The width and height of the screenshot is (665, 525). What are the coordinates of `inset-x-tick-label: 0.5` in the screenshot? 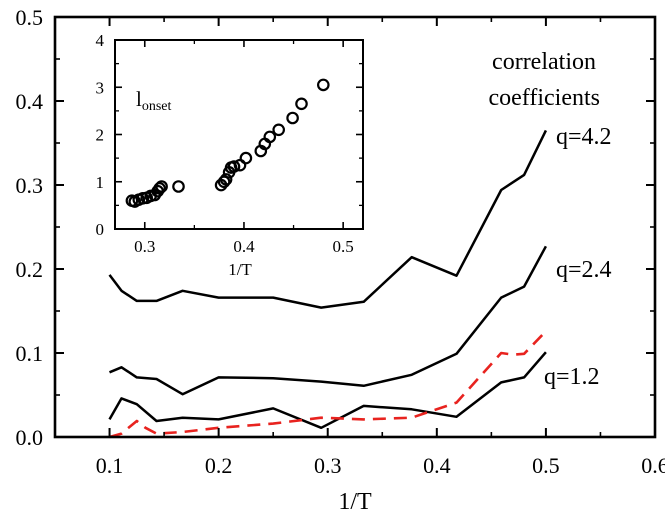 It's located at (343, 246).